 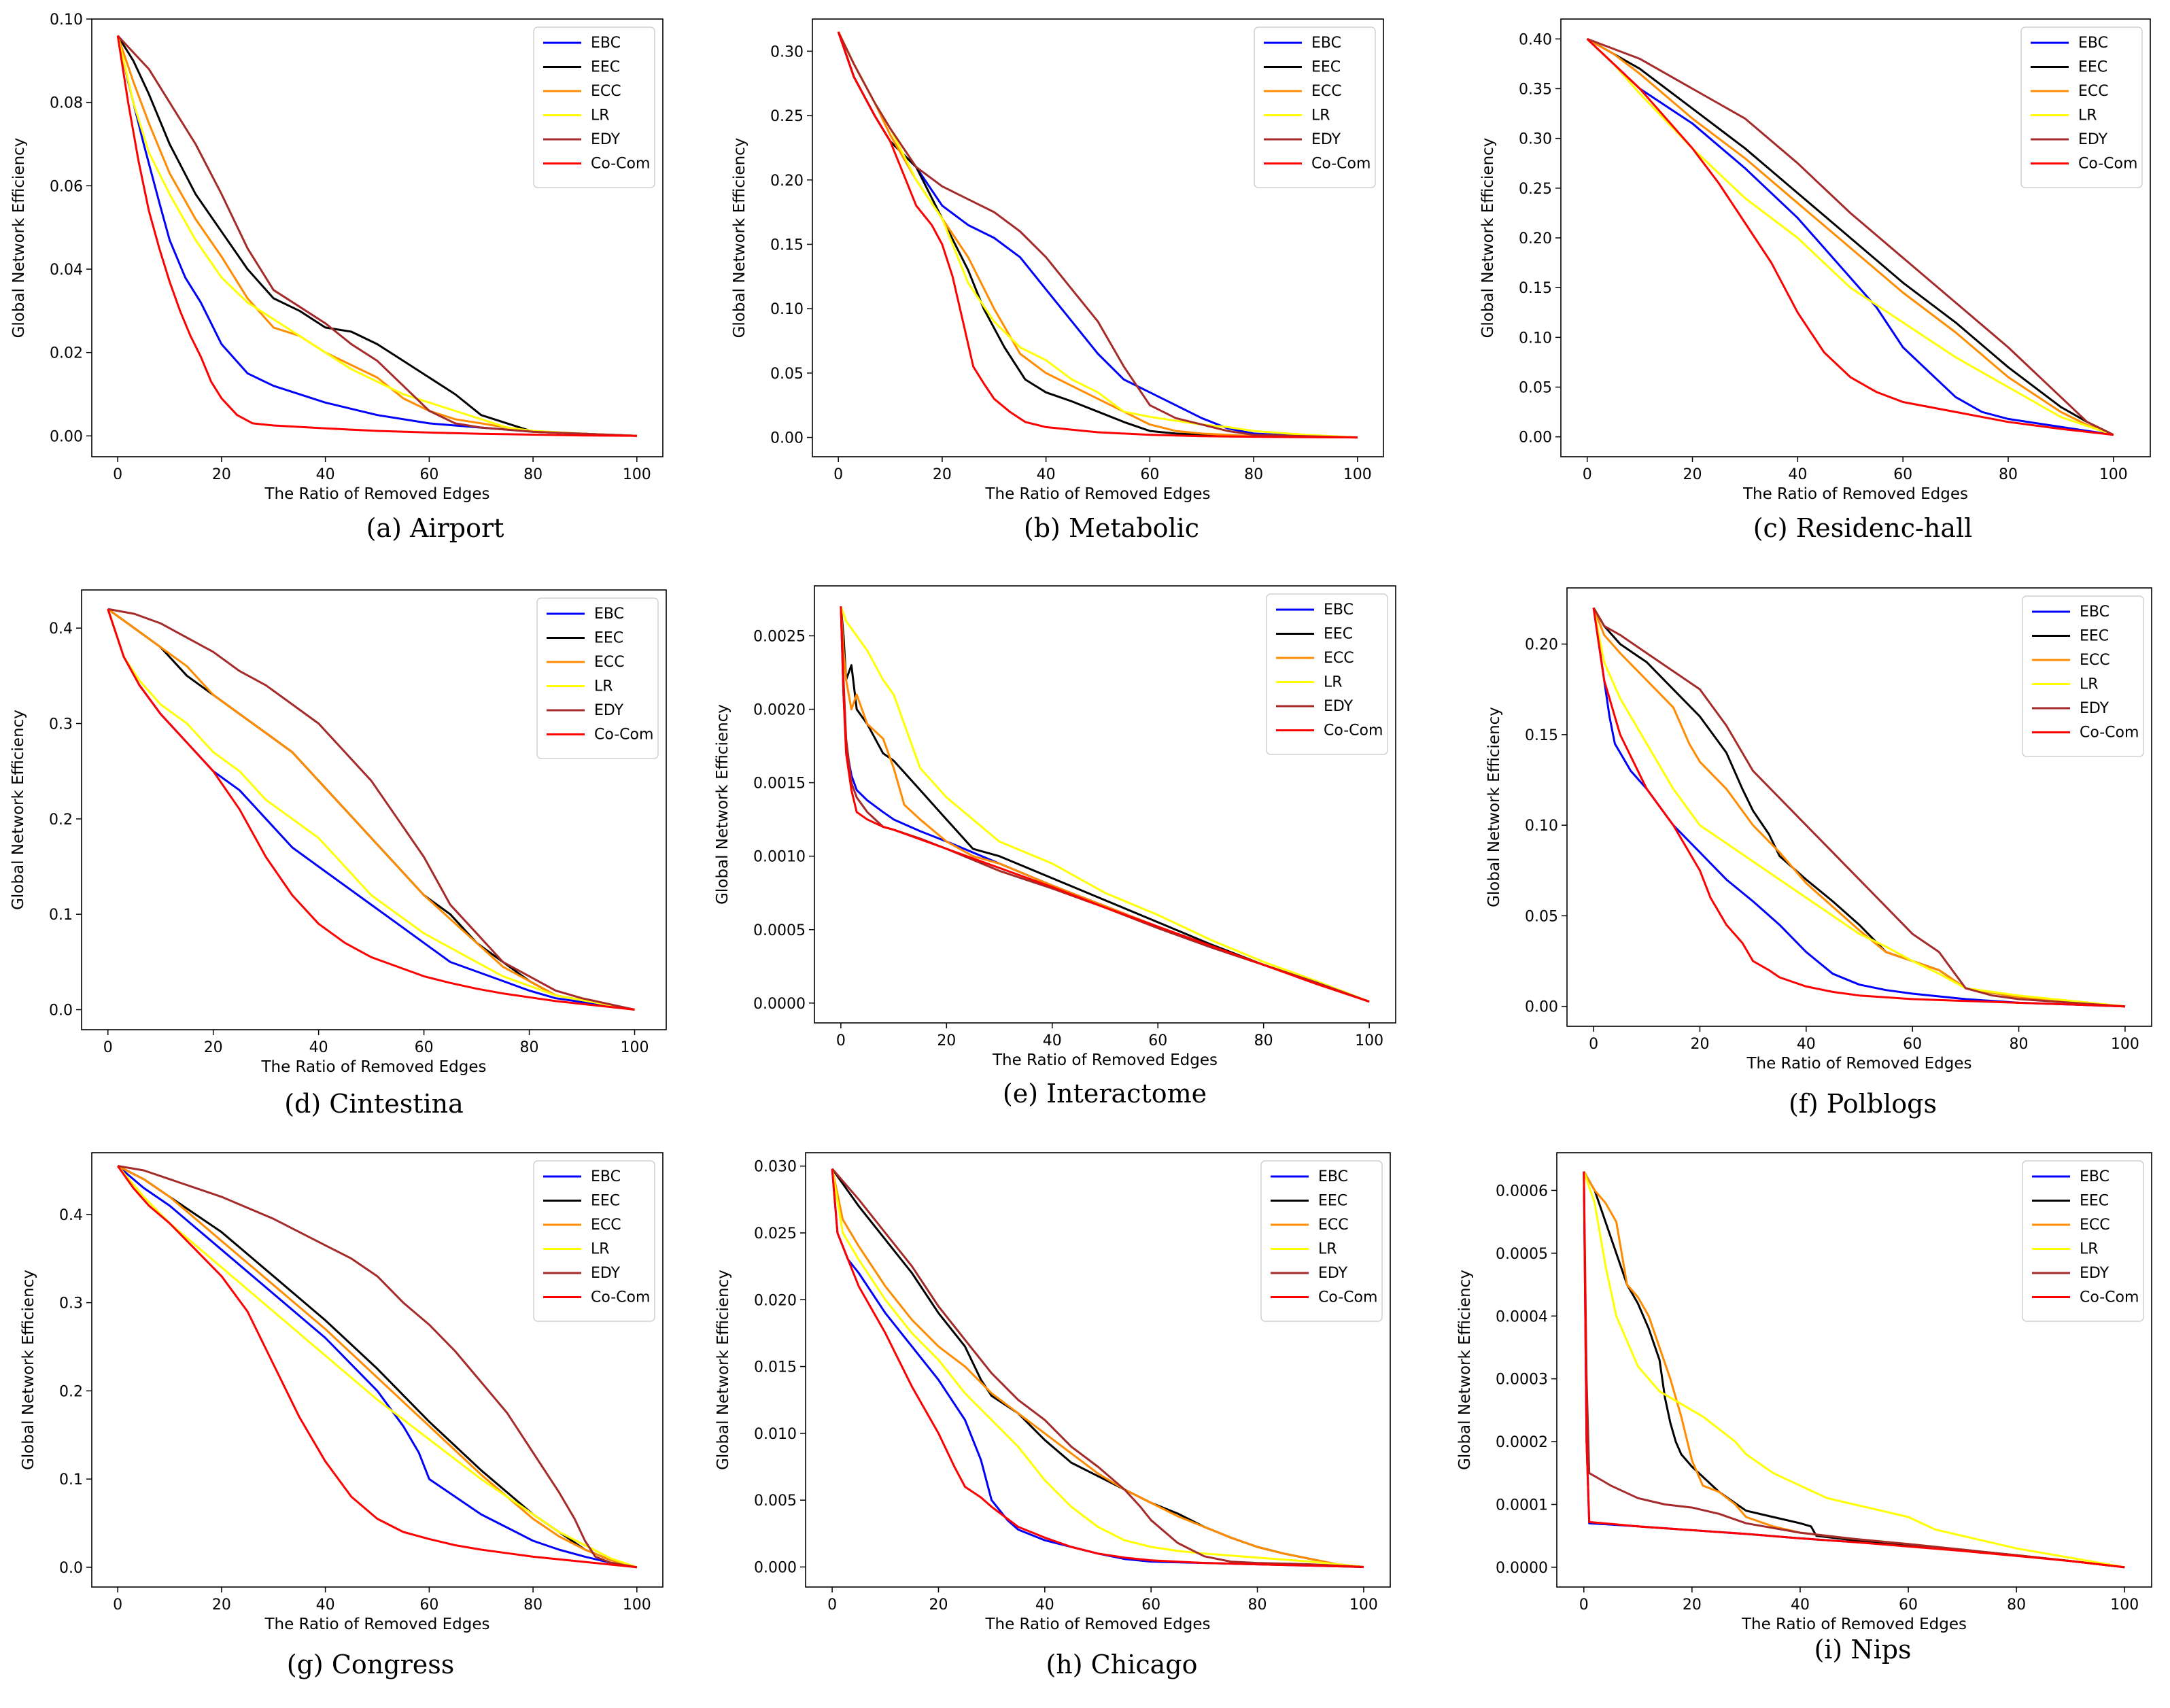 What do you see at coordinates (779, 783) in the screenshot?
I see `y-tick-label: 0.0015` at bounding box center [779, 783].